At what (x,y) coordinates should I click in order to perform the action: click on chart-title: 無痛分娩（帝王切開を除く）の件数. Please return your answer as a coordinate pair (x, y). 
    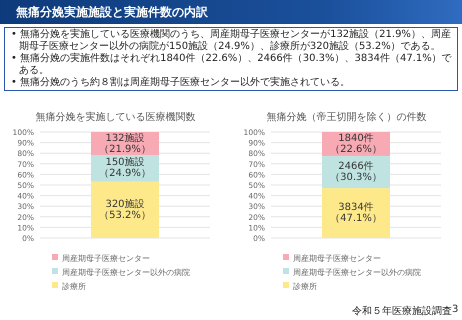
    Looking at the image, I should click on (346, 117).